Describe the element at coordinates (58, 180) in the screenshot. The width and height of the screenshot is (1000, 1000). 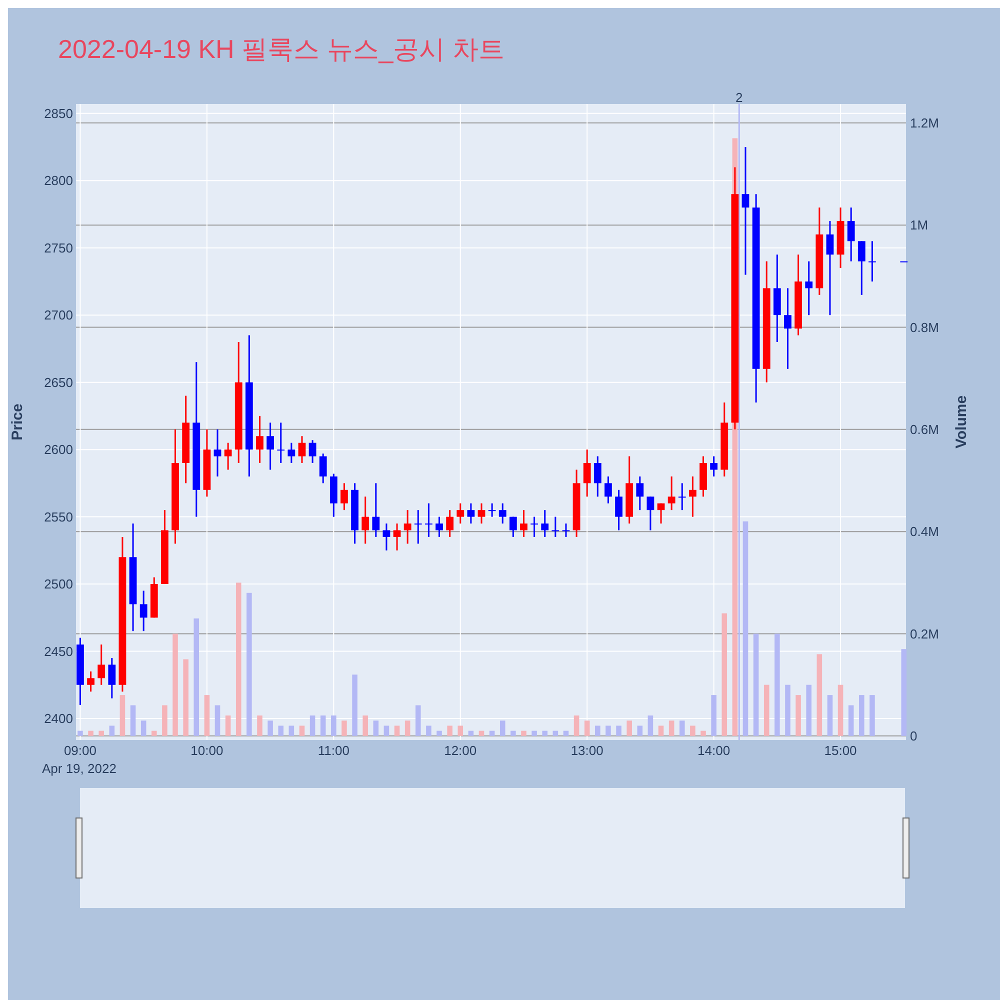
I see `y-tick-label: 2800` at that location.